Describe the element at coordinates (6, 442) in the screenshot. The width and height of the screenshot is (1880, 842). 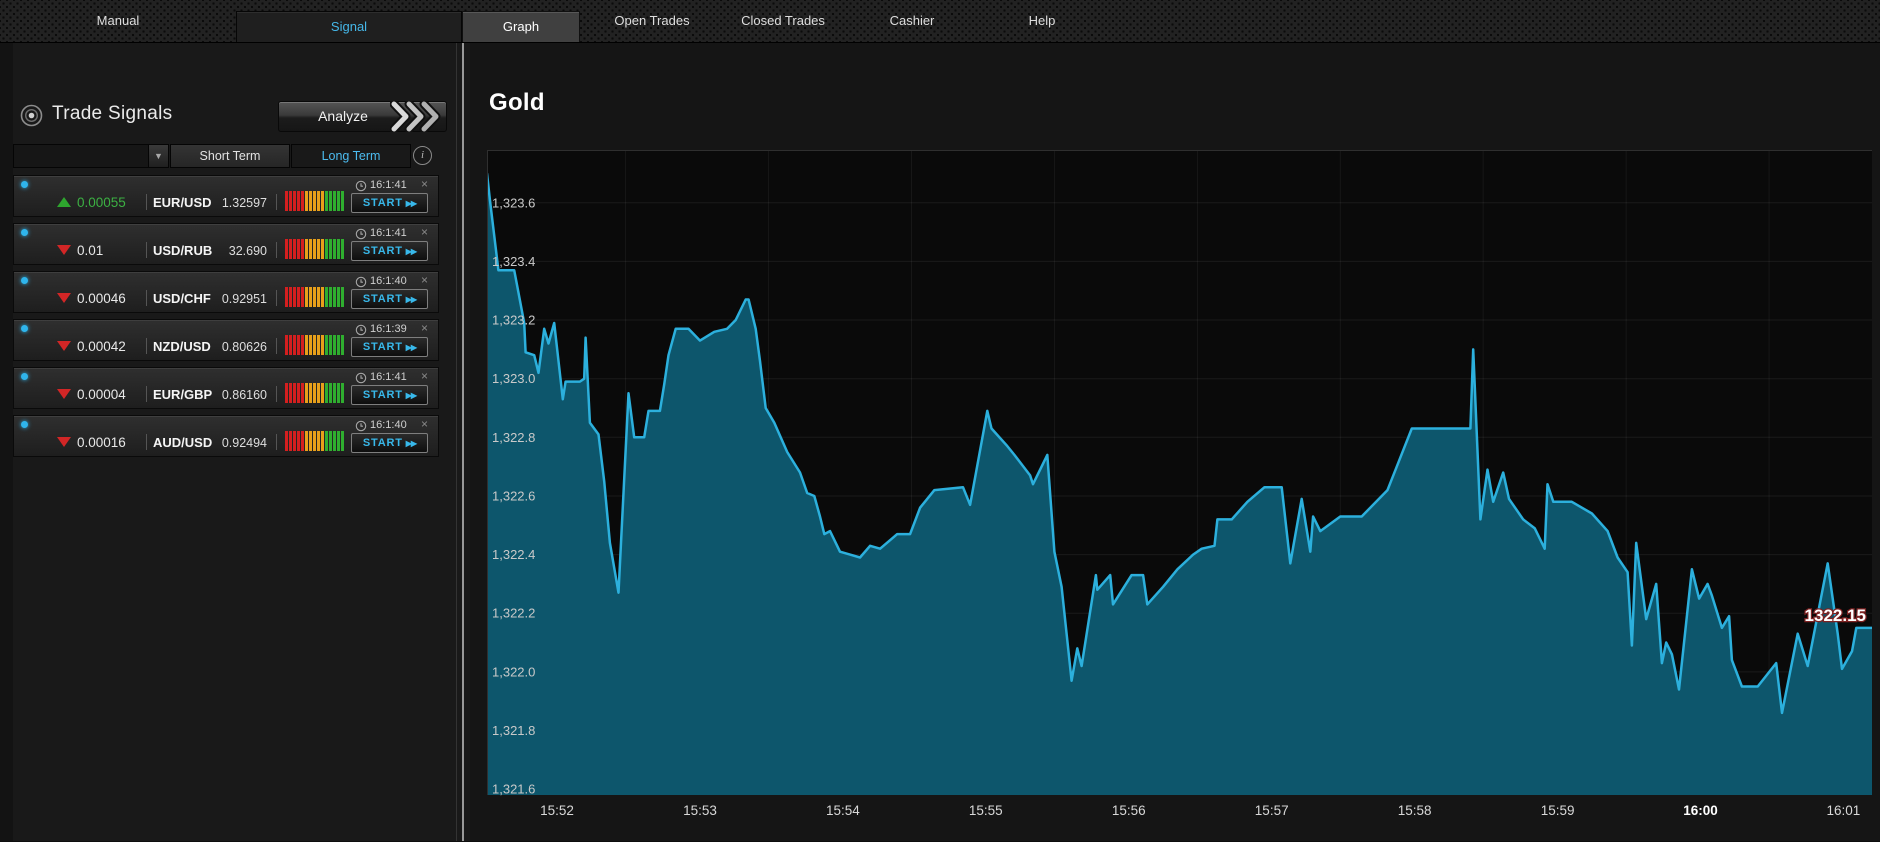
I see `left-edge-strip` at that location.